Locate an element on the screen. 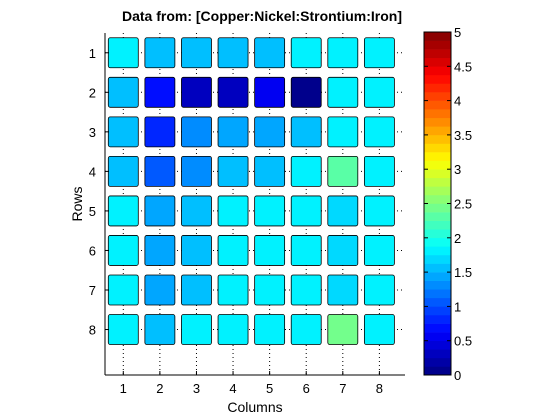  x-tick-label: 2 is located at coordinates (159, 388).